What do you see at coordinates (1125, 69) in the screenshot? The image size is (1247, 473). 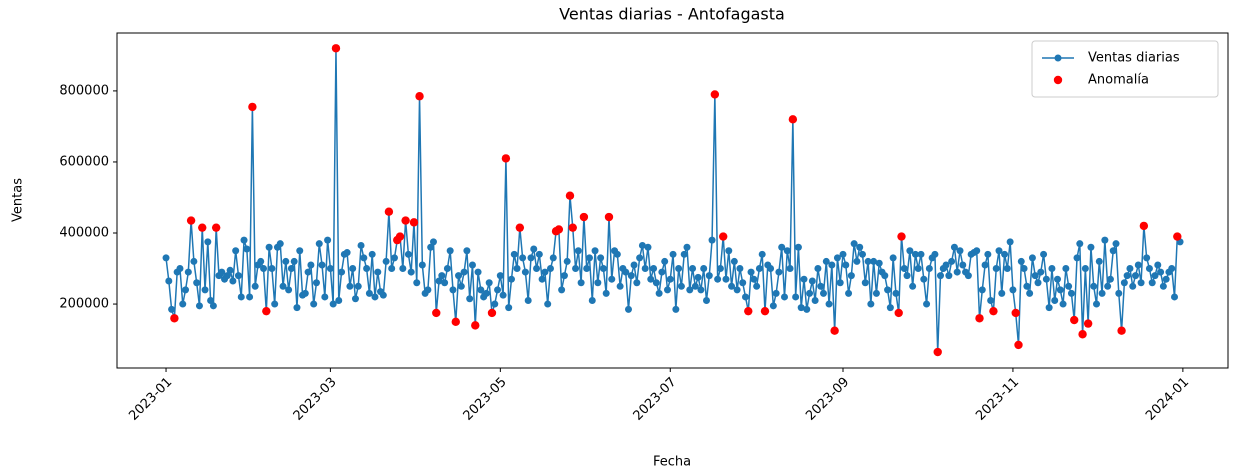 I see `legend-box` at bounding box center [1125, 69].